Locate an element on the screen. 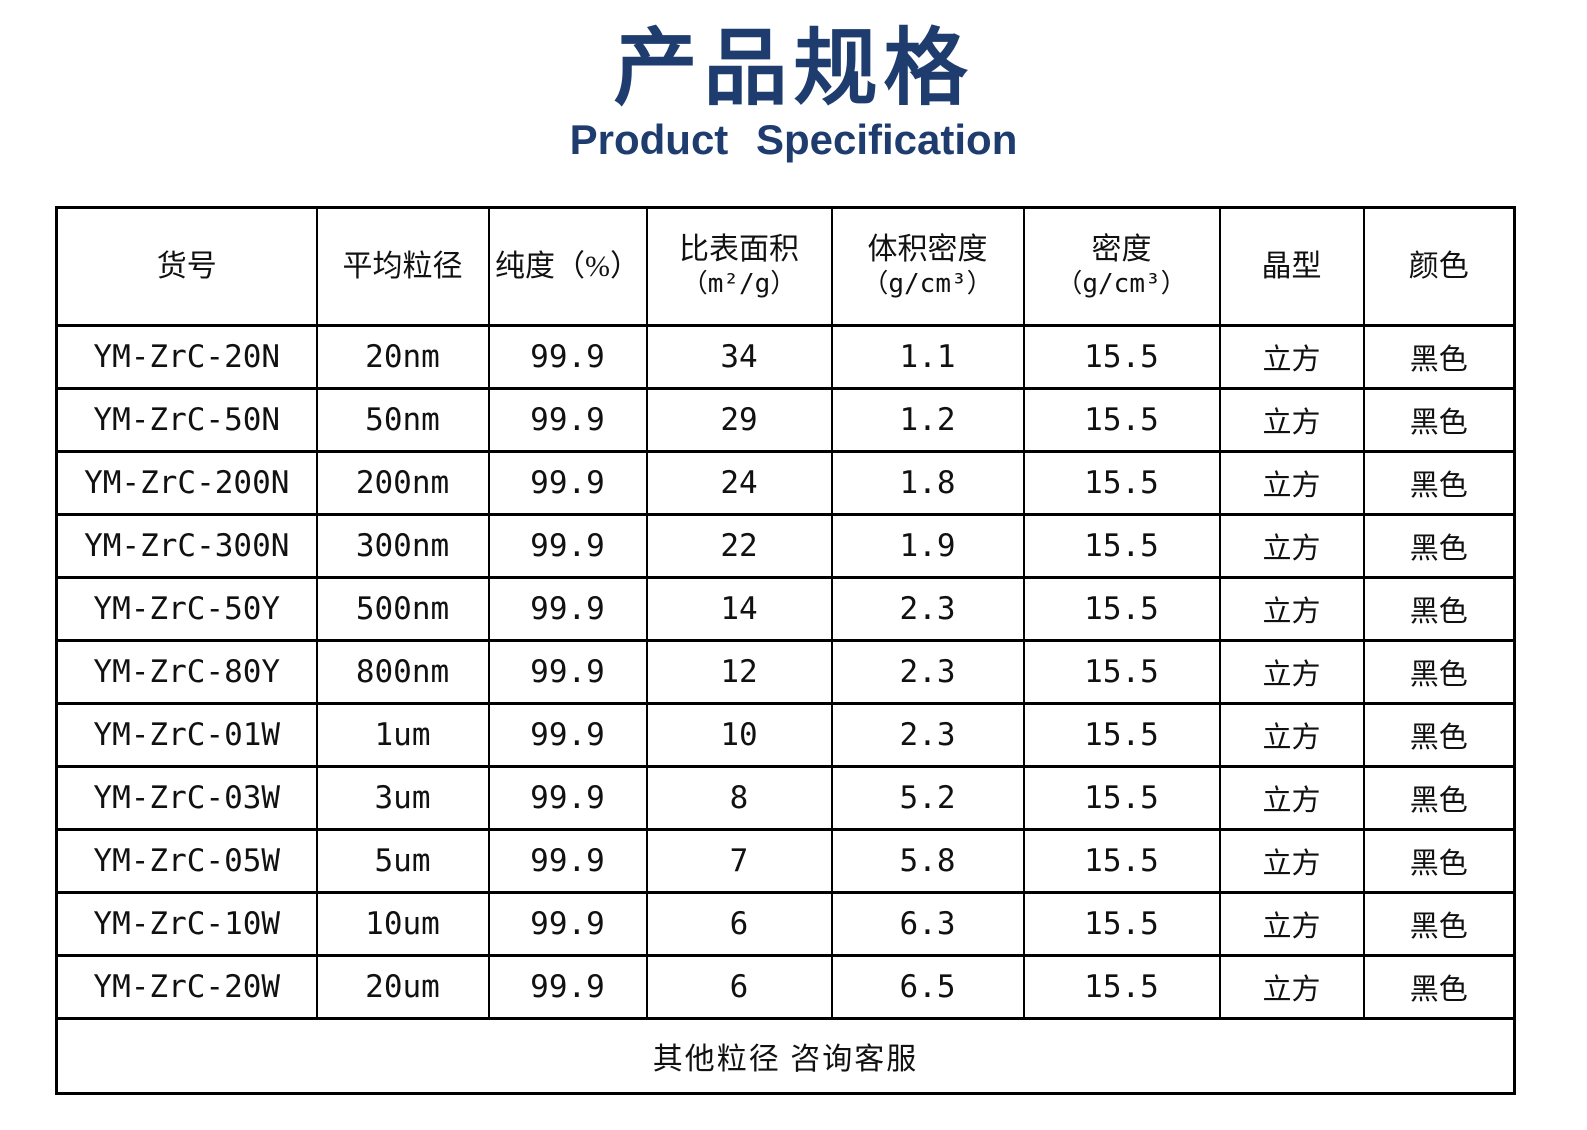 Image resolution: width=1587 pixels, height=1130 pixels. cell-bulk-density: 1.2 is located at coordinates (927, 420).